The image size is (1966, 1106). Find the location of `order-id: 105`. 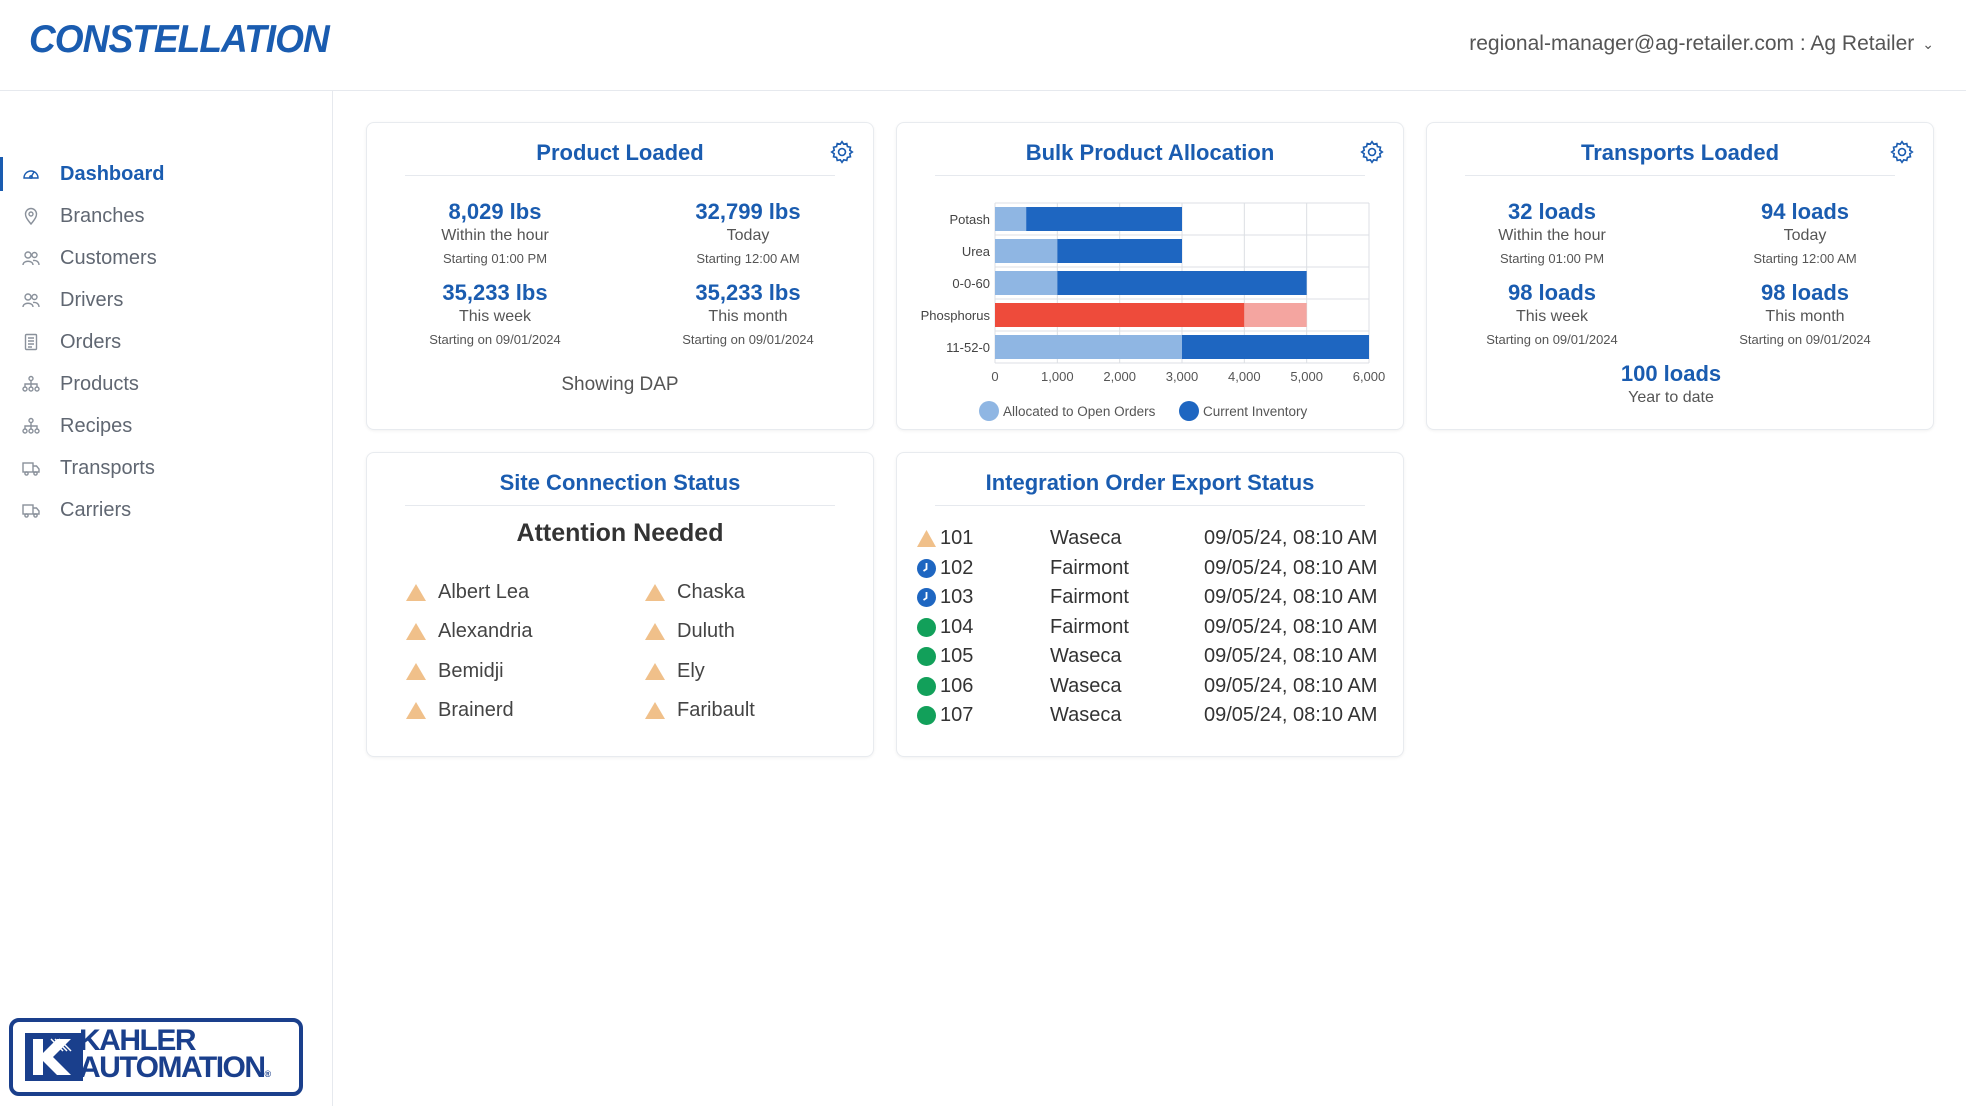

order-id: 105 is located at coordinates (957, 655).